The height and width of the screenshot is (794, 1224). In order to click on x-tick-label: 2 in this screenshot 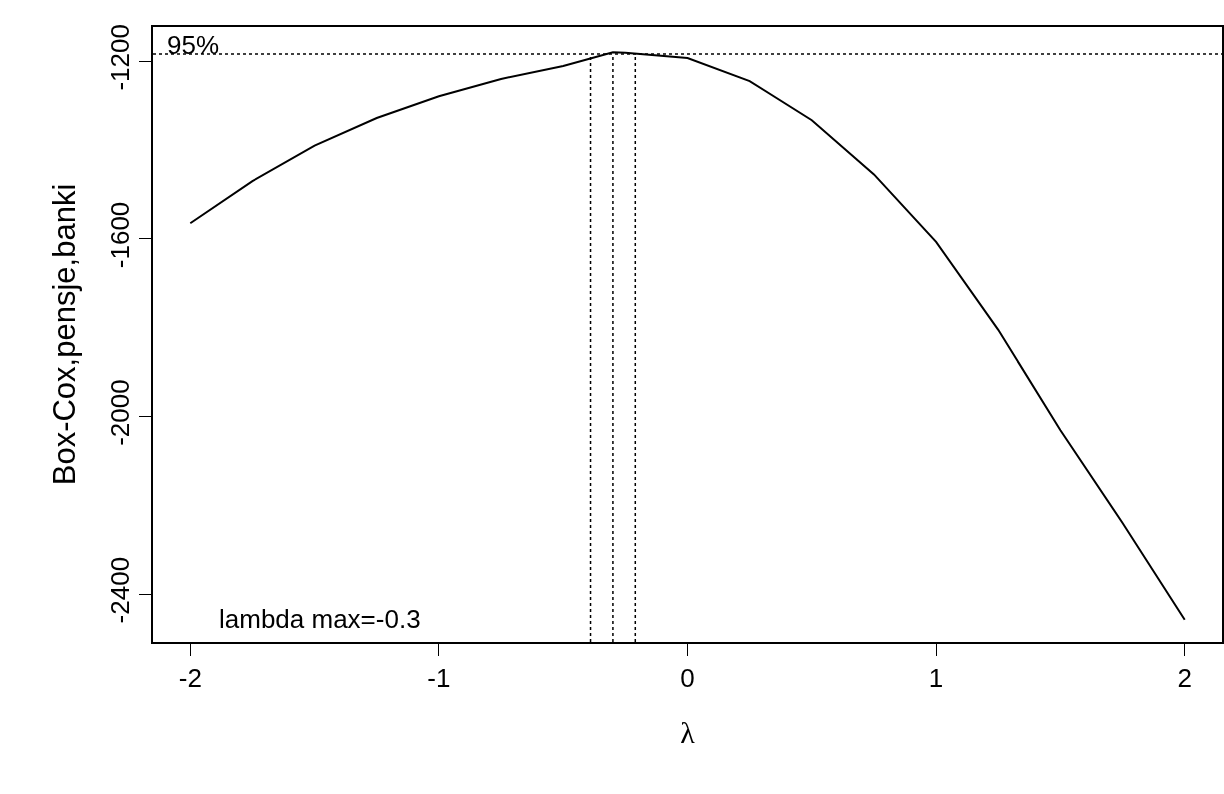, I will do `click(1184, 677)`.